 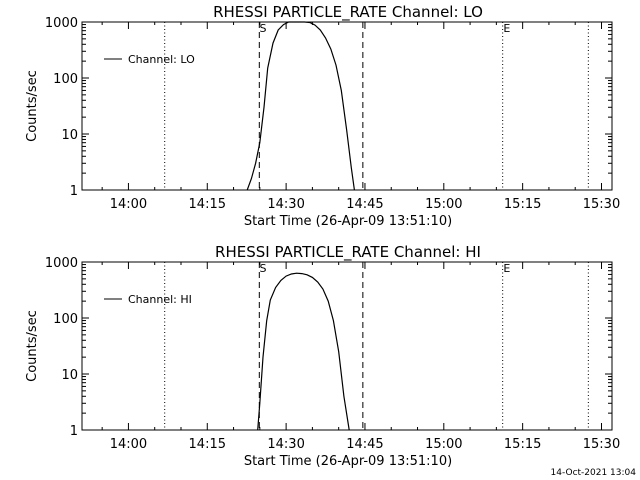 I want to click on chart-title: RHESSI PARTICLE_RATE Channel: HI, so click(x=348, y=252).